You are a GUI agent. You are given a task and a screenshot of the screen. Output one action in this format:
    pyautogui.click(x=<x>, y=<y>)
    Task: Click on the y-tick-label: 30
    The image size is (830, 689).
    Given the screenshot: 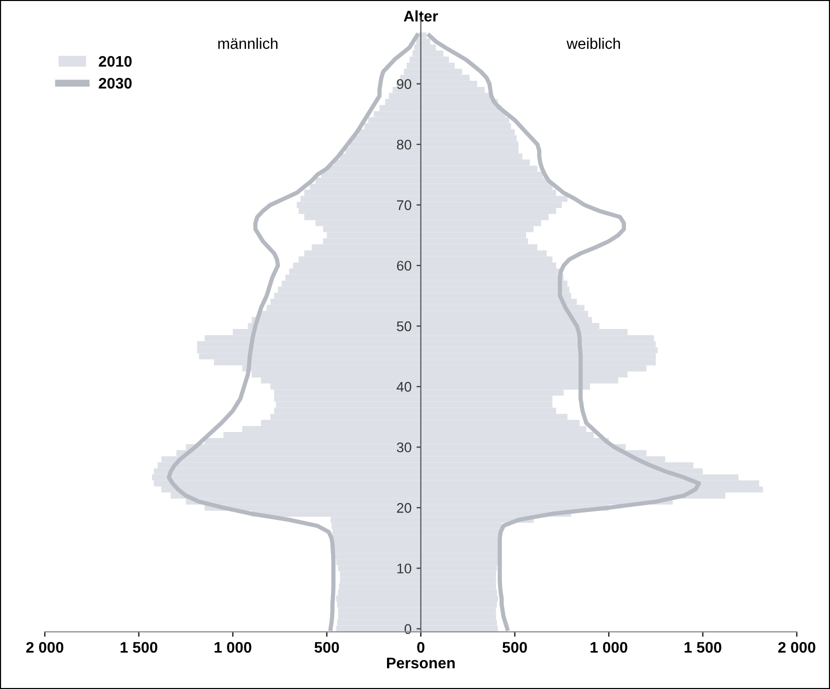 What is the action you would take?
    pyautogui.click(x=404, y=447)
    